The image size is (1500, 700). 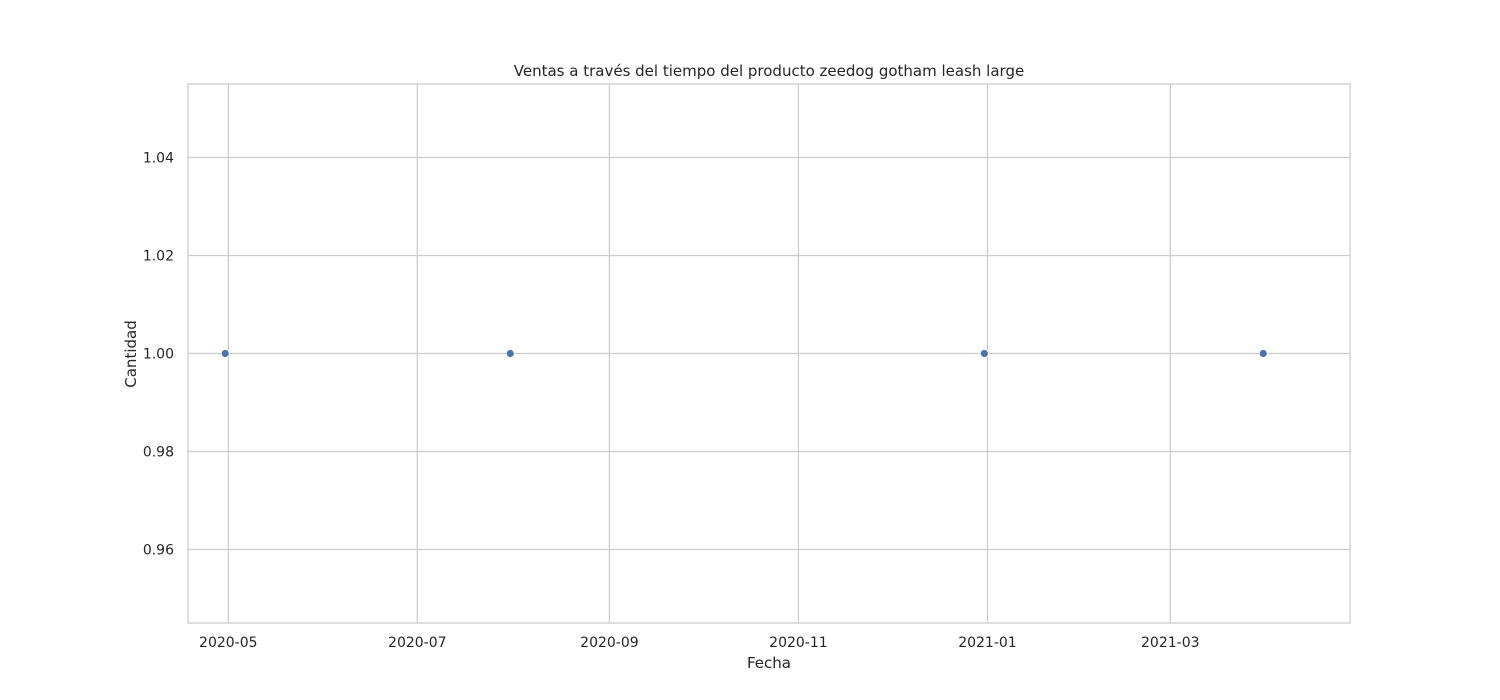 I want to click on points-layer, so click(x=744, y=353).